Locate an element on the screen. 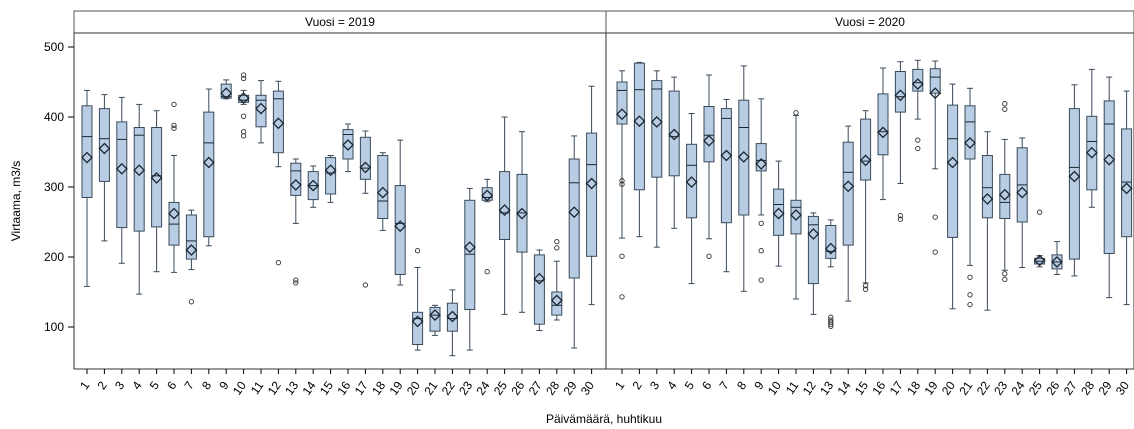  x-tick-label: 30 is located at coordinates (1122, 387).